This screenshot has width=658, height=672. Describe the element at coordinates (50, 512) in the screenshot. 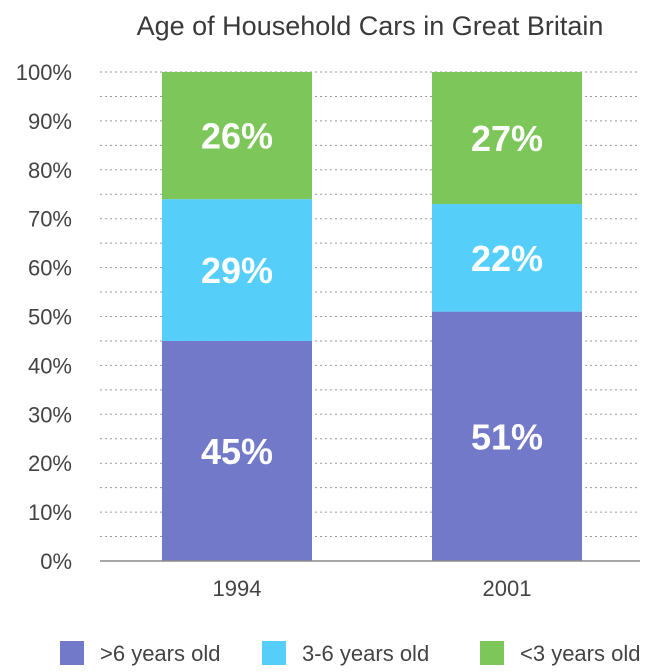

I see `y-tick-label: 10%` at that location.